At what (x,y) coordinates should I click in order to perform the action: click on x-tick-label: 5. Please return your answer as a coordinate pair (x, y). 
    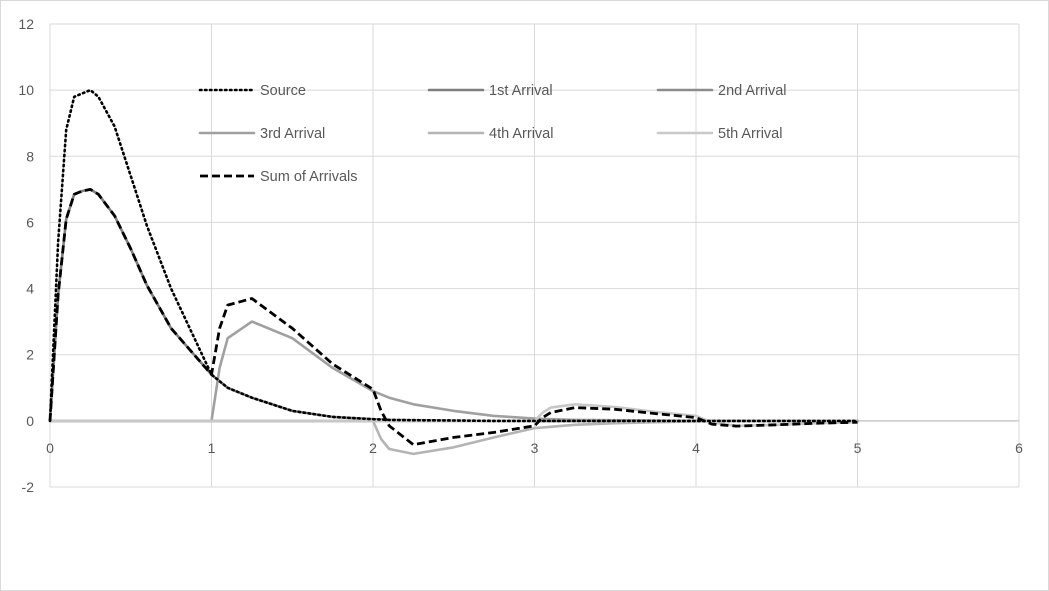
    Looking at the image, I should click on (858, 448).